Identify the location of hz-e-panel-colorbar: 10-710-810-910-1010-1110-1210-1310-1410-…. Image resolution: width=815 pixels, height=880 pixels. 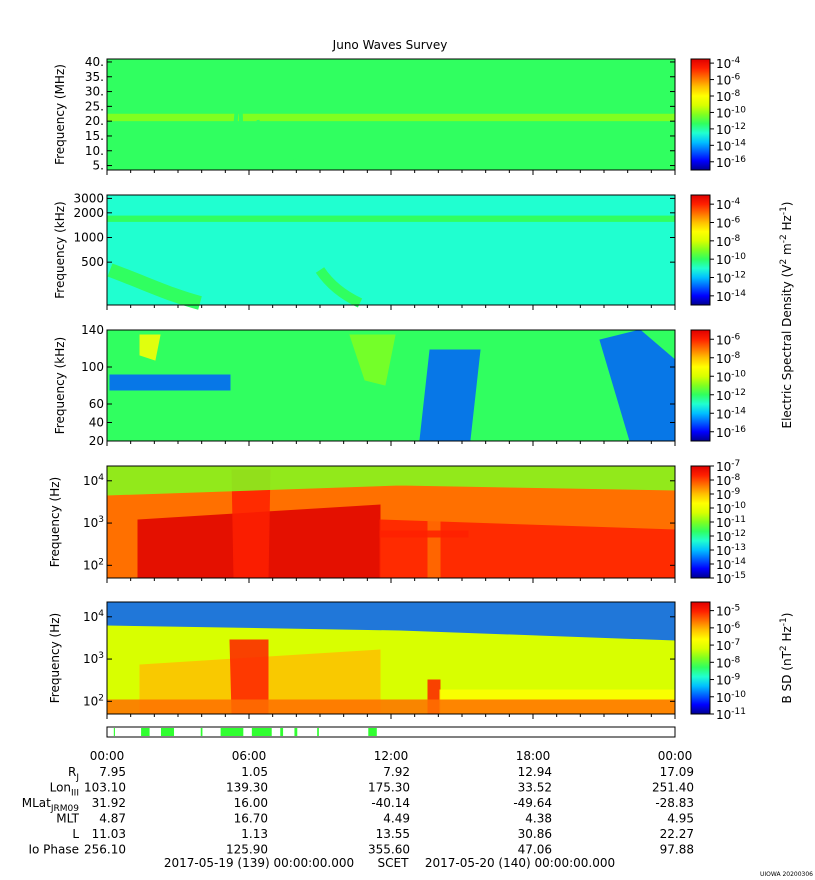
(718, 522).